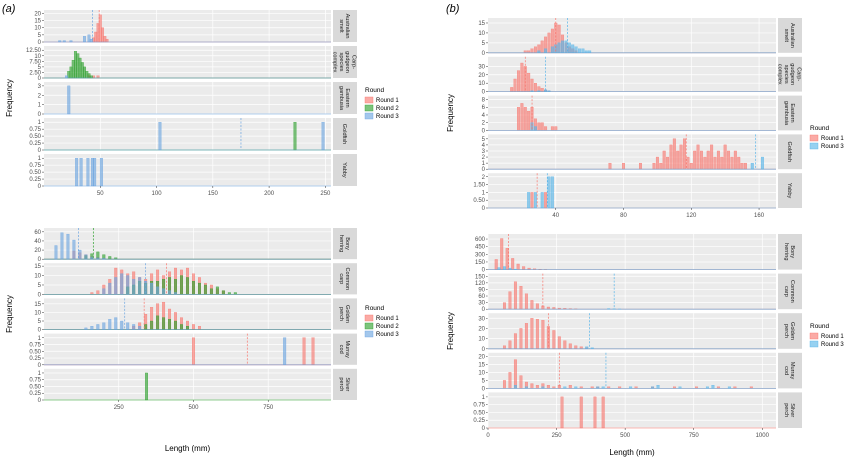 The image size is (860, 461). Describe the element at coordinates (832, 337) in the screenshot. I see `legend-label: Round 1` at that location.